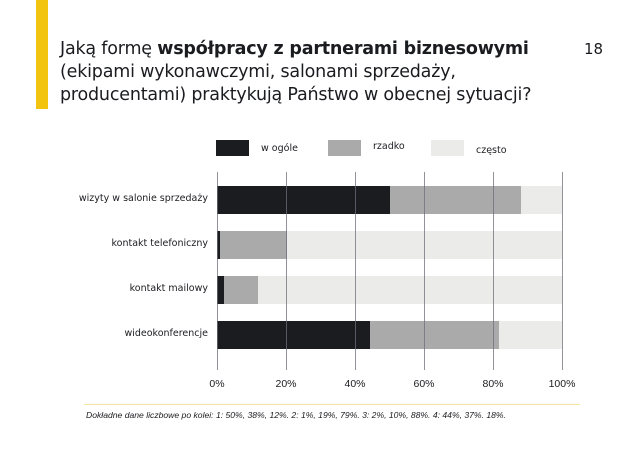  What do you see at coordinates (42, 54) in the screenshot?
I see `accent-bar` at bounding box center [42, 54].